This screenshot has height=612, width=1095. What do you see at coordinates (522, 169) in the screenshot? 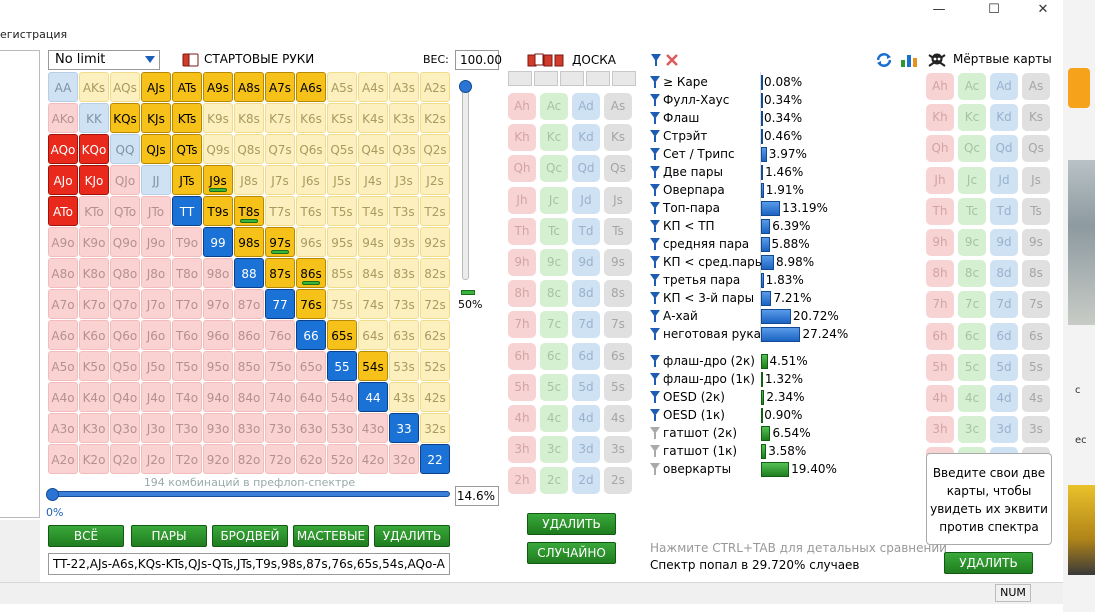
I see `card-Qh: Qh` at bounding box center [522, 169].